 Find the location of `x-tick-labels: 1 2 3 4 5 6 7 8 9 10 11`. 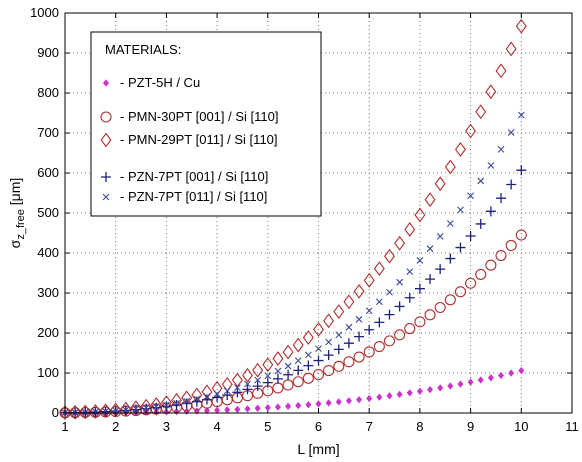

x-tick-labels: 1 2 3 4 5 6 7 8 9 10 11 is located at coordinates (319, 426).